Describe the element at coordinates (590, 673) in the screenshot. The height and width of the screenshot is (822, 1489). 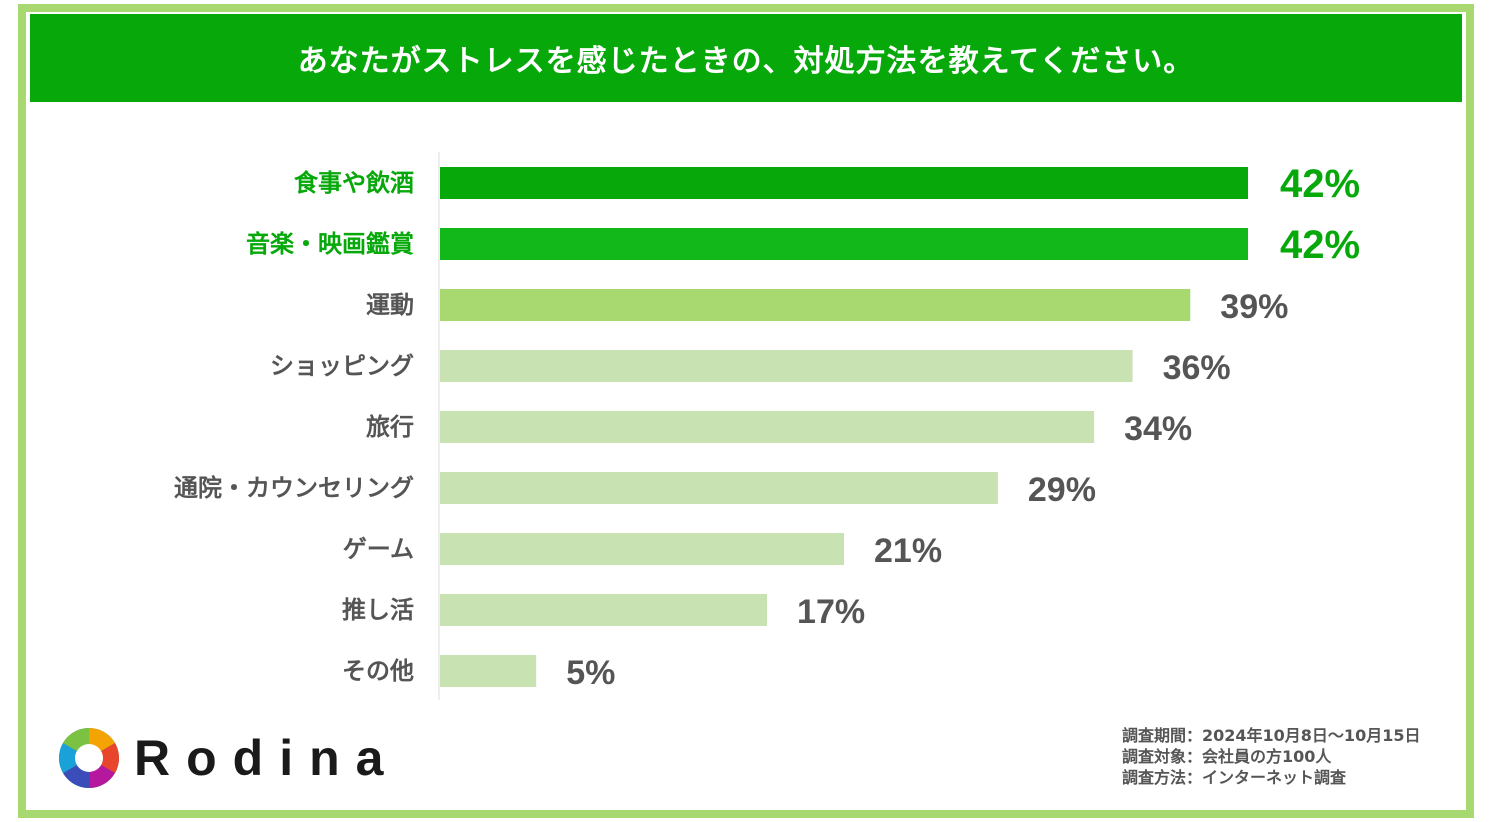
I see `value-label: 5%` at that location.